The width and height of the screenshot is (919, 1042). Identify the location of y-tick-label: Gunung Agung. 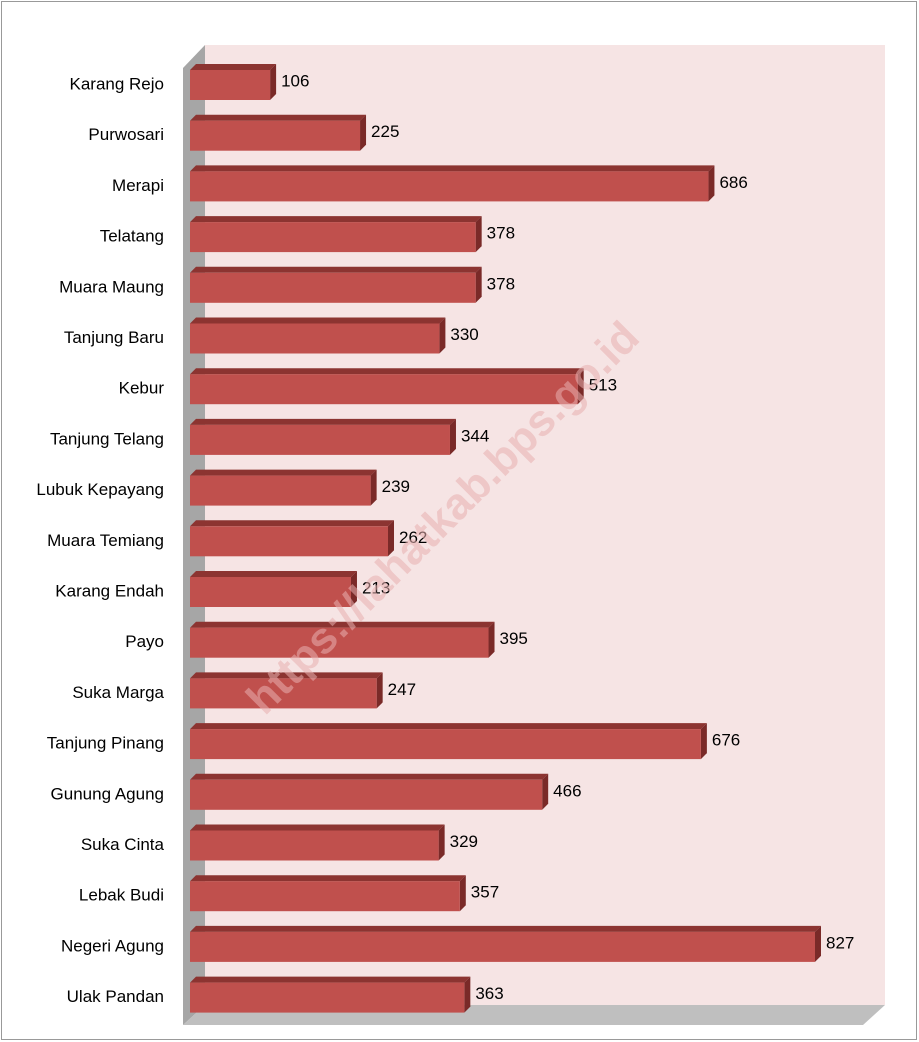
(107, 793).